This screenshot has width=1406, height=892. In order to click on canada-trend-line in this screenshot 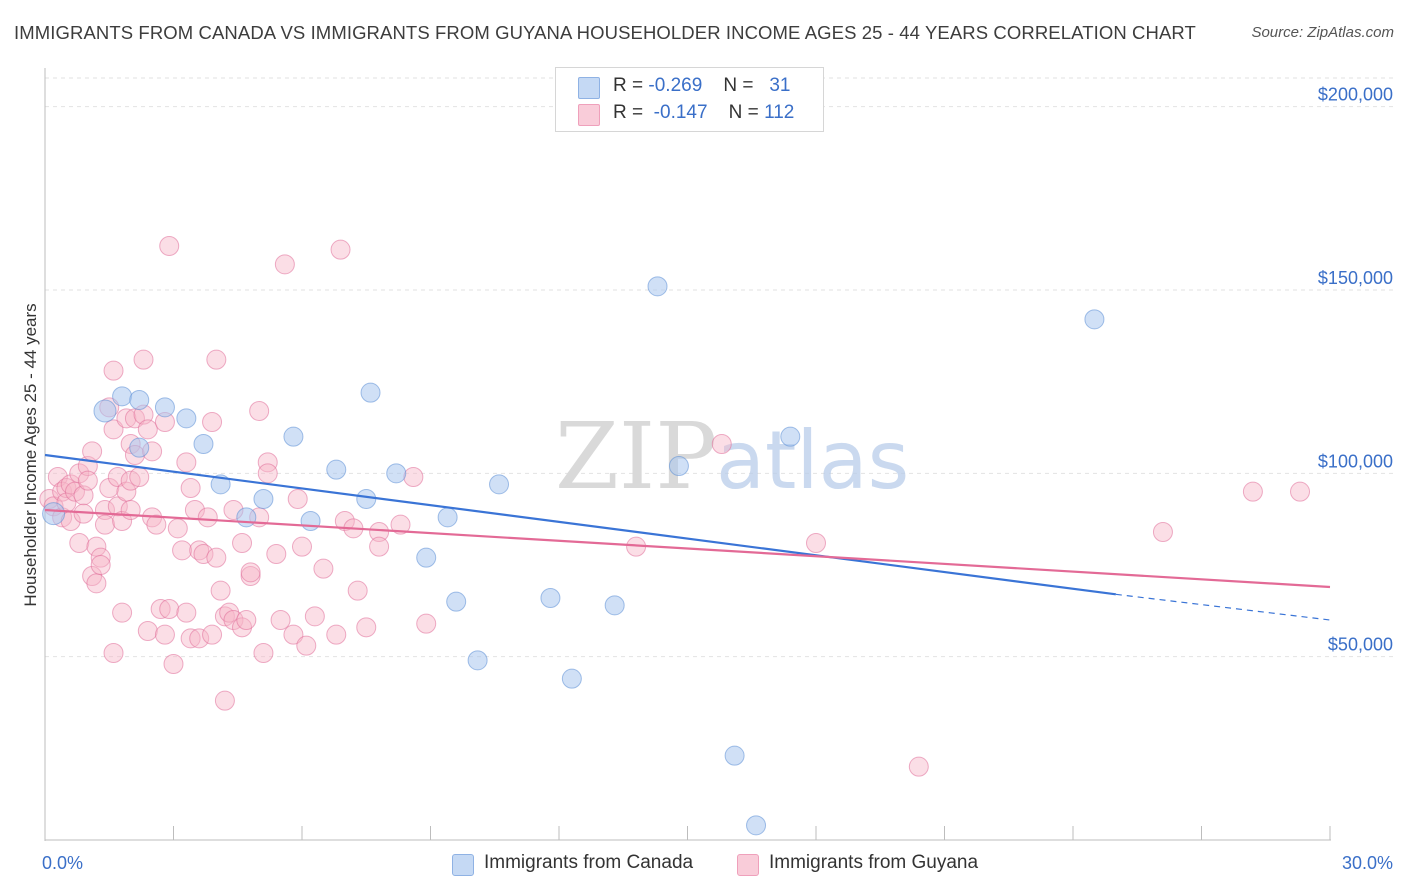, I will do `click(580, 524)`.